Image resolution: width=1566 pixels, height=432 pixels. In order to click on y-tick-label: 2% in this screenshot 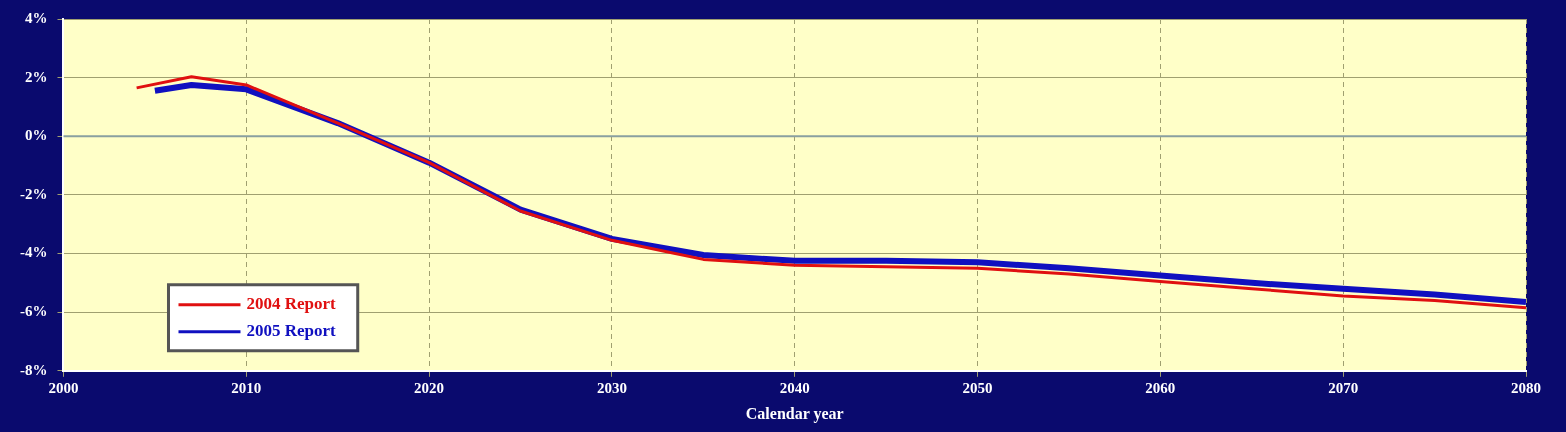, I will do `click(36, 76)`.